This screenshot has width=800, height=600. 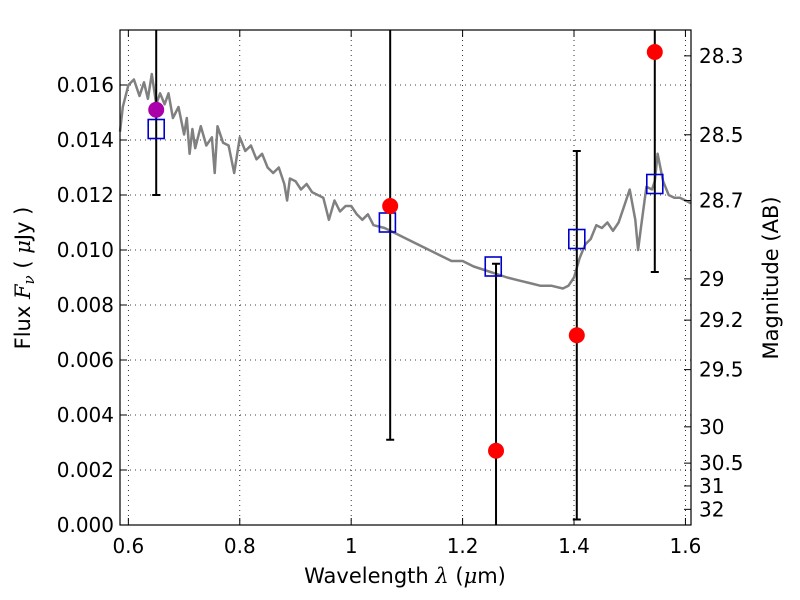 I want to click on x-axis-label-text: Wavelength, so click(x=369, y=576).